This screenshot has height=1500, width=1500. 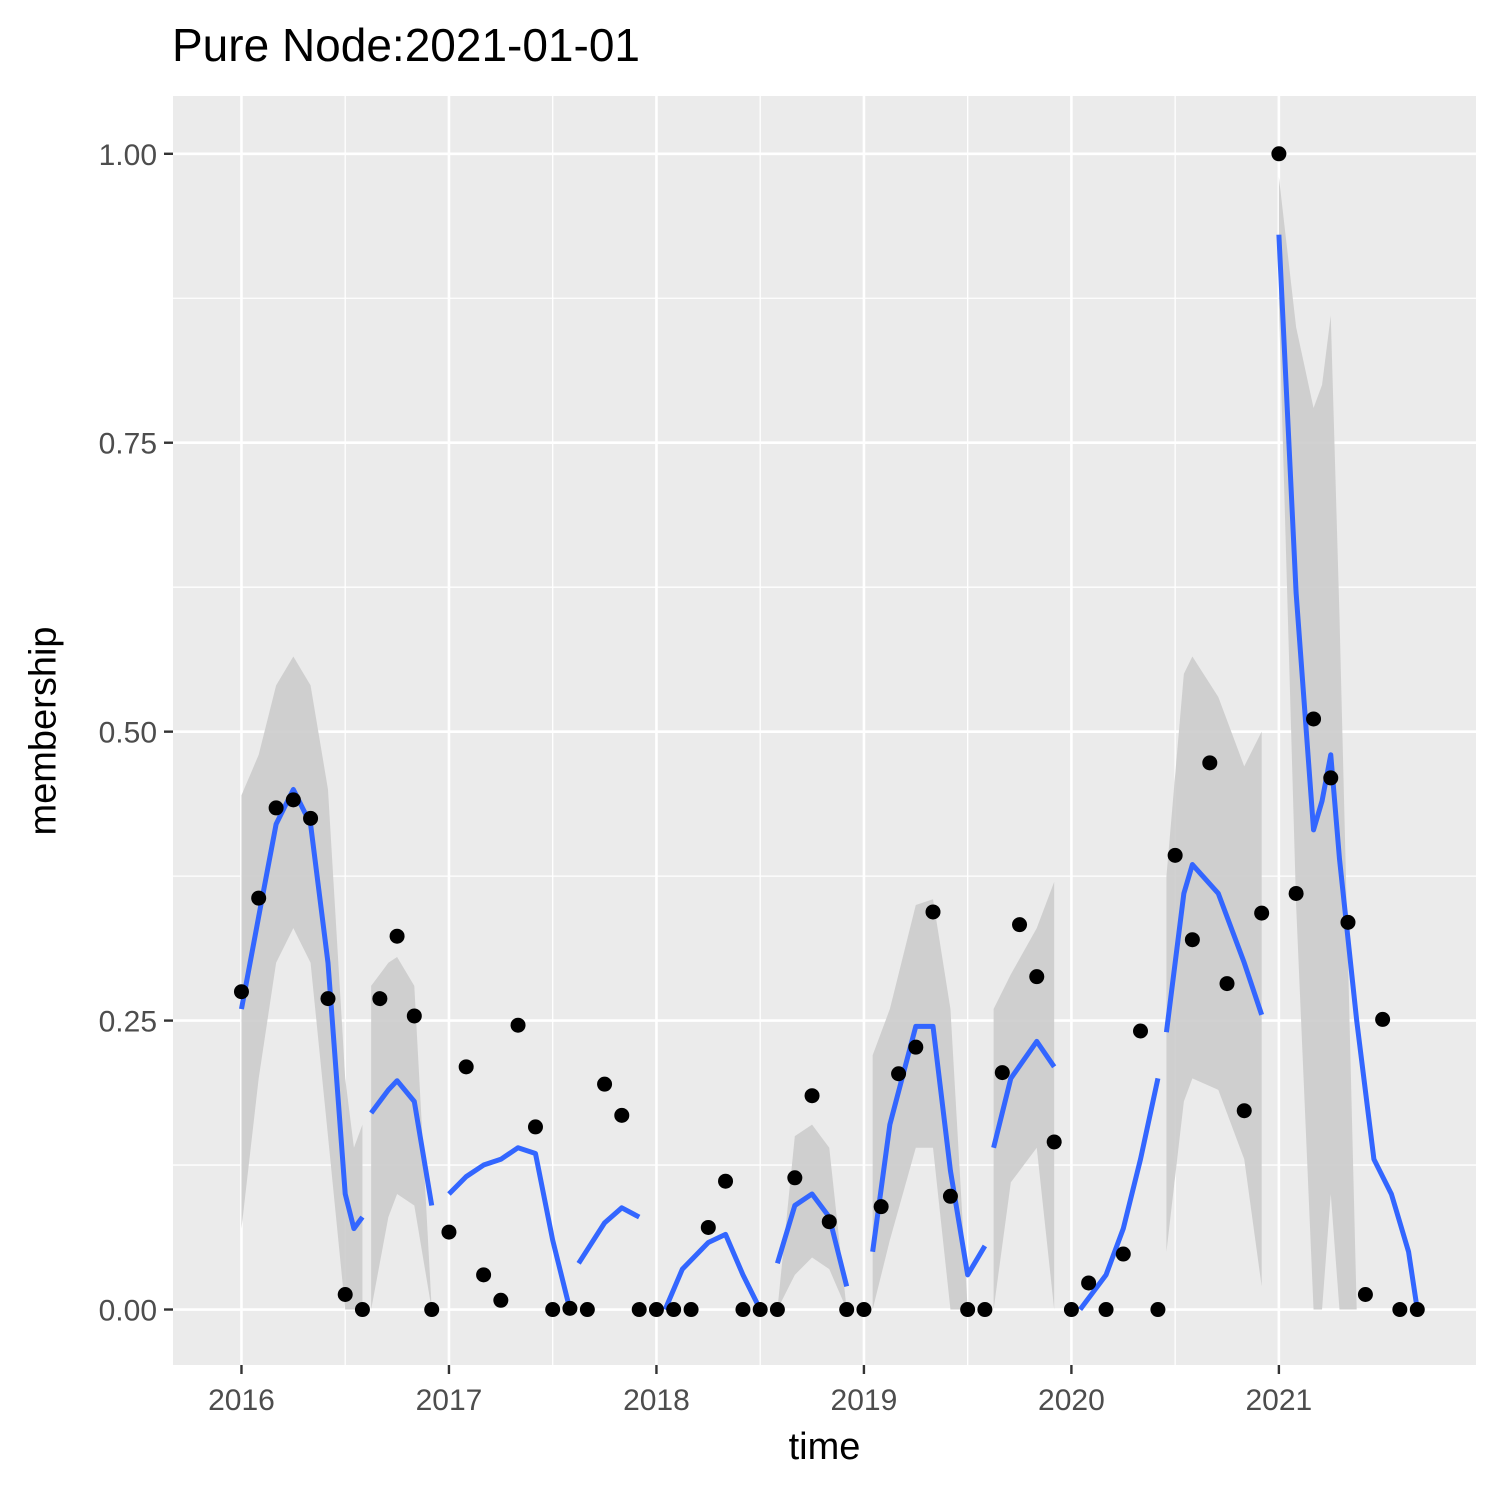 I want to click on x-tick-label: 2016, so click(x=241, y=1400).